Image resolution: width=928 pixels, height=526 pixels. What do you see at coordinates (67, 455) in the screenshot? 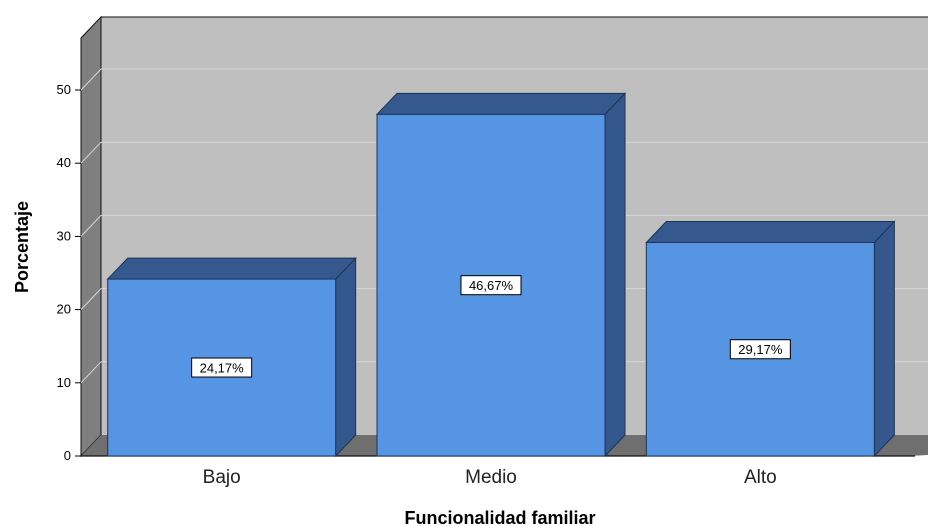
I see `y-tick-label: 0` at bounding box center [67, 455].